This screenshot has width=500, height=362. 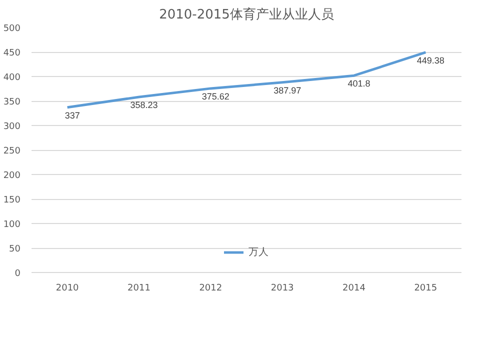 What do you see at coordinates (246, 14) in the screenshot?
I see `chart-title: 2010-2015体育产业从业人员` at bounding box center [246, 14].